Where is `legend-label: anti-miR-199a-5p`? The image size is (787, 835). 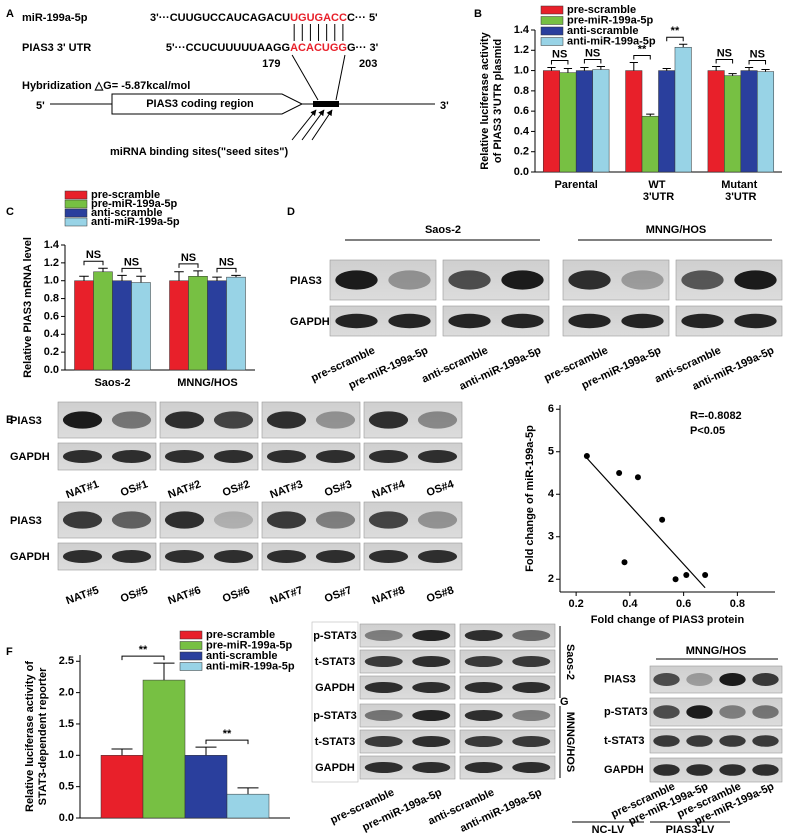
legend-label: anti-miR-199a-5p is located at coordinates (135, 222).